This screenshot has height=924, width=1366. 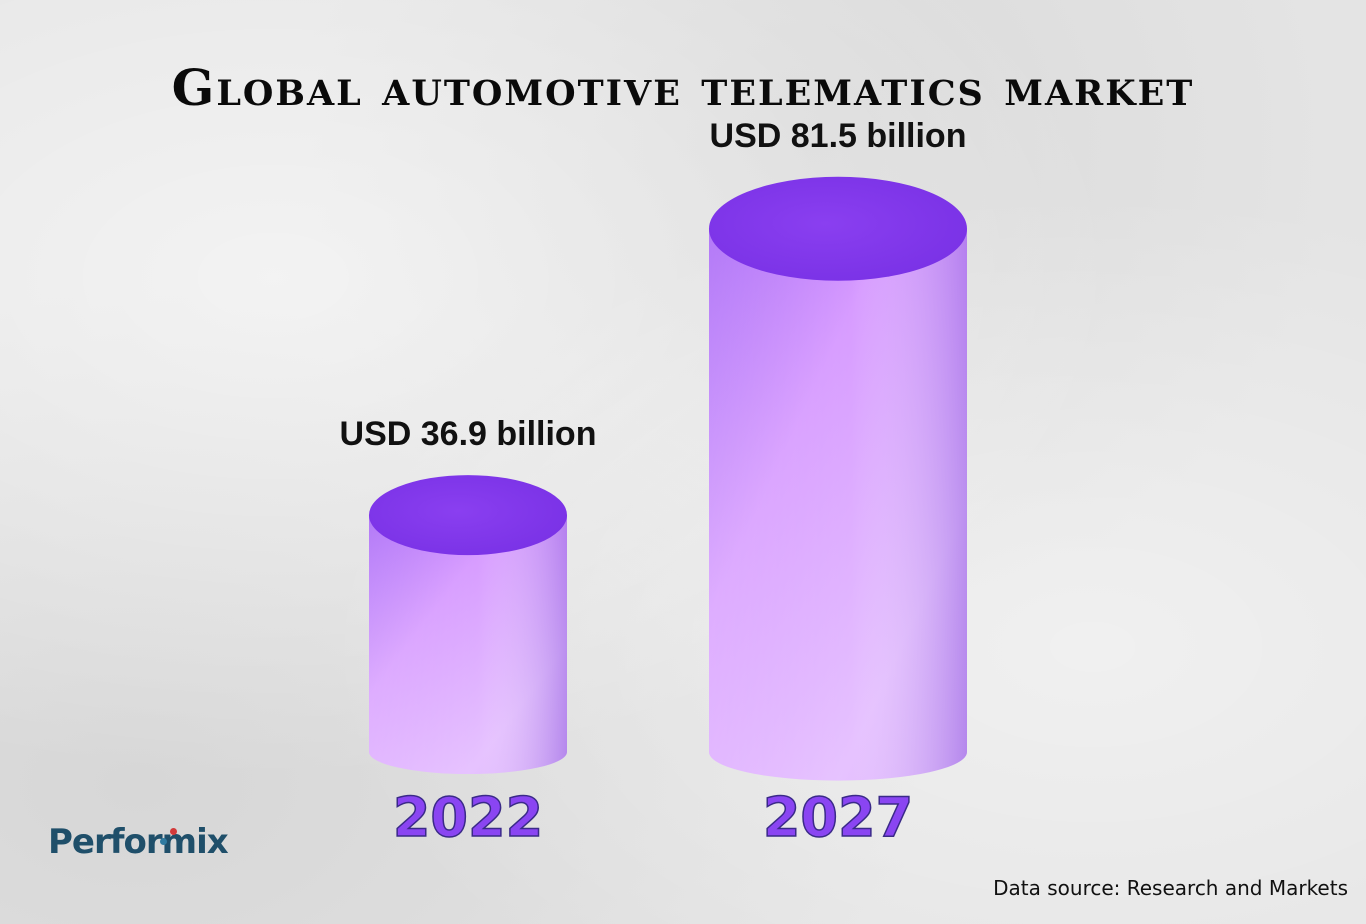 I want to click on value-label-2027: USD 81.5 billion, so click(x=838, y=136).